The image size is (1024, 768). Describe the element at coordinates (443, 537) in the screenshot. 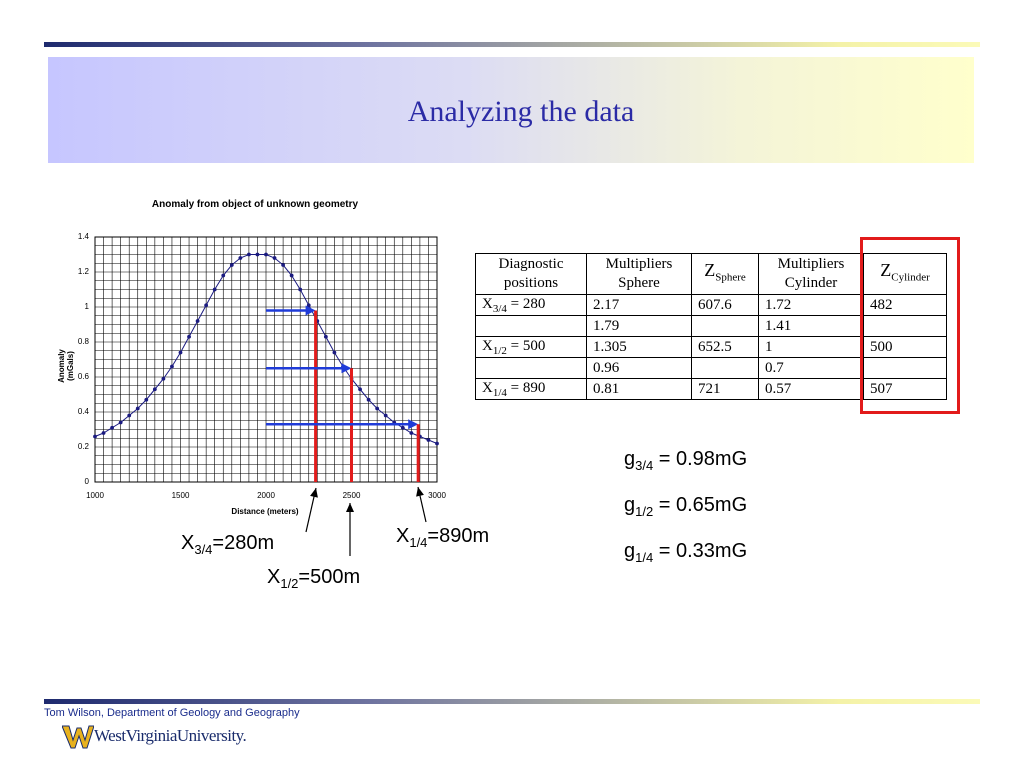

I see `callout-x14: X1/4=890m` at that location.